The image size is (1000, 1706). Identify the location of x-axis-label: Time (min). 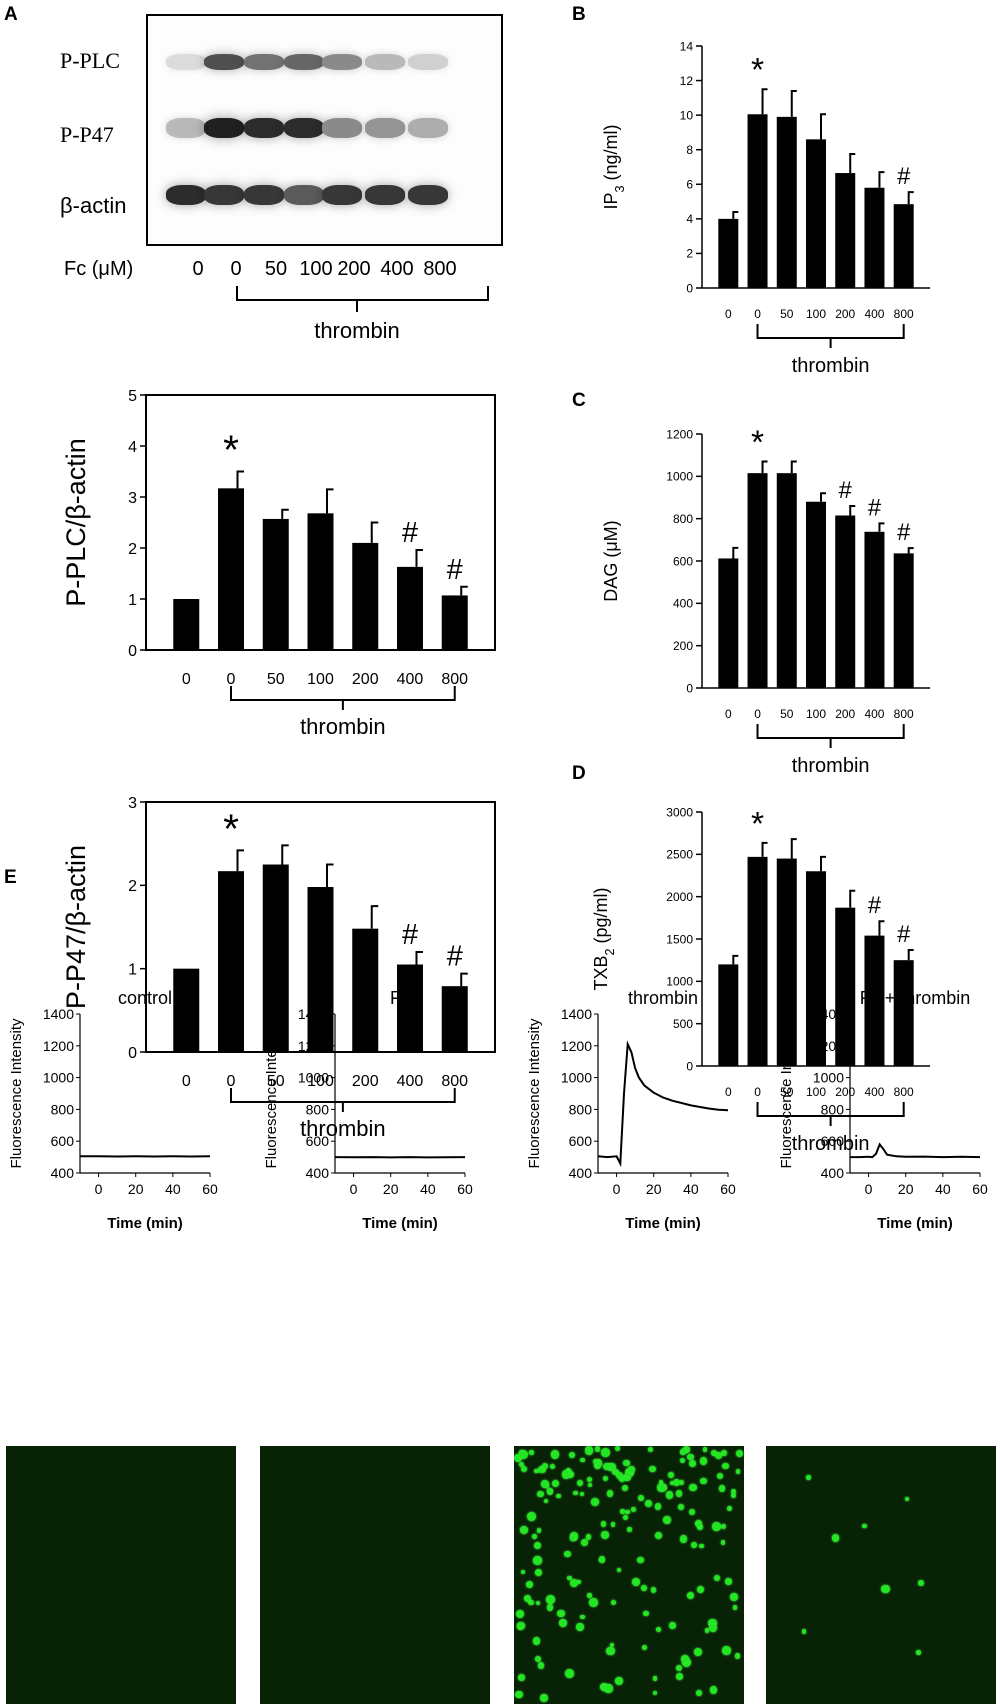
(915, 1223).